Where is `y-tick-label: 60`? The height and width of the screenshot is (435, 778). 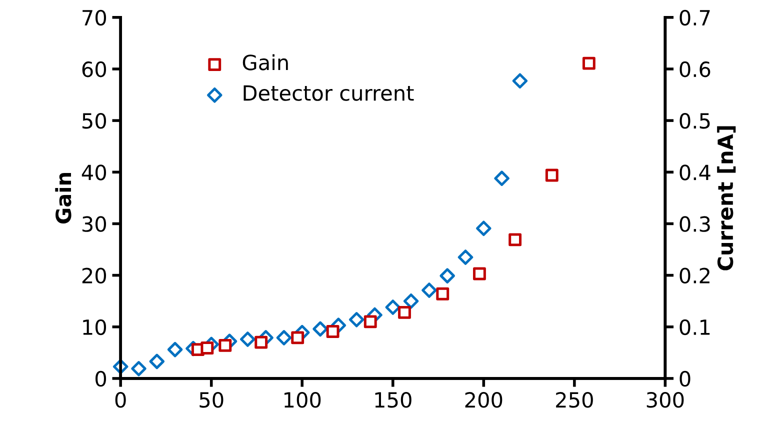
y-tick-label: 60 is located at coordinates (94, 69).